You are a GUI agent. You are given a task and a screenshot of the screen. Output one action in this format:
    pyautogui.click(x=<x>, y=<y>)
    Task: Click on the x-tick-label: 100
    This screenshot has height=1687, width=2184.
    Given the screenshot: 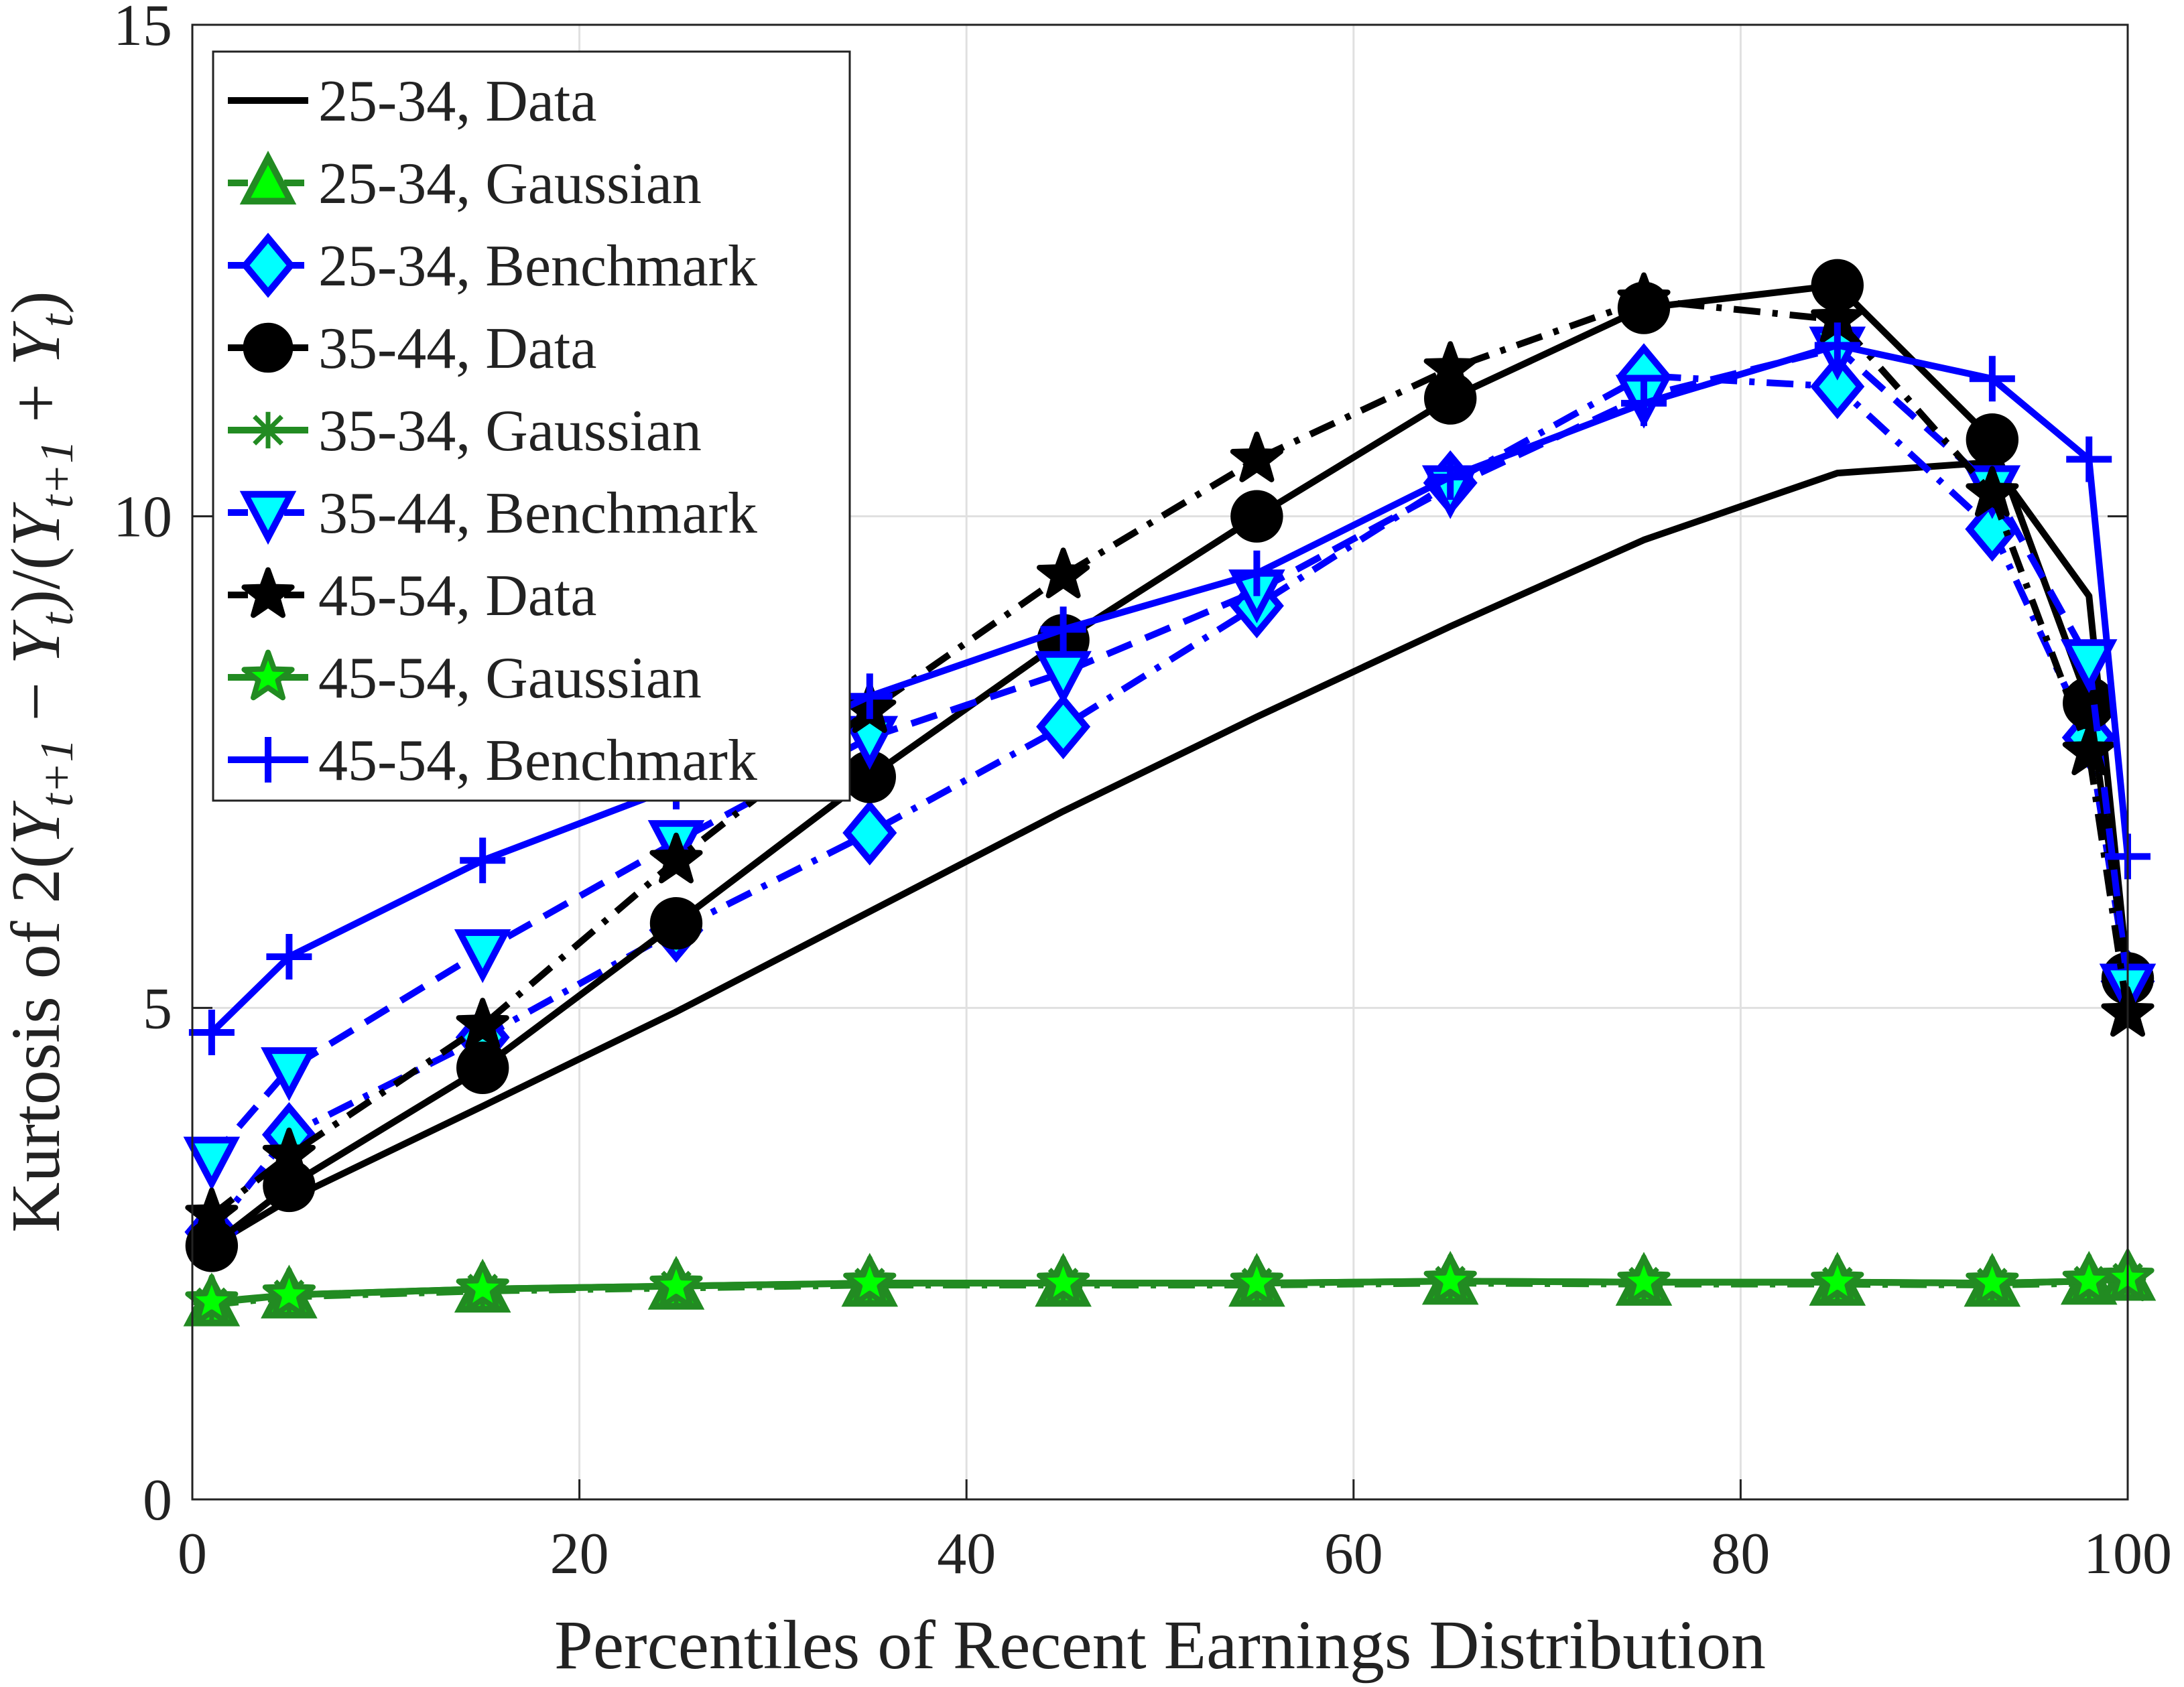 What is the action you would take?
    pyautogui.click(x=2127, y=1554)
    